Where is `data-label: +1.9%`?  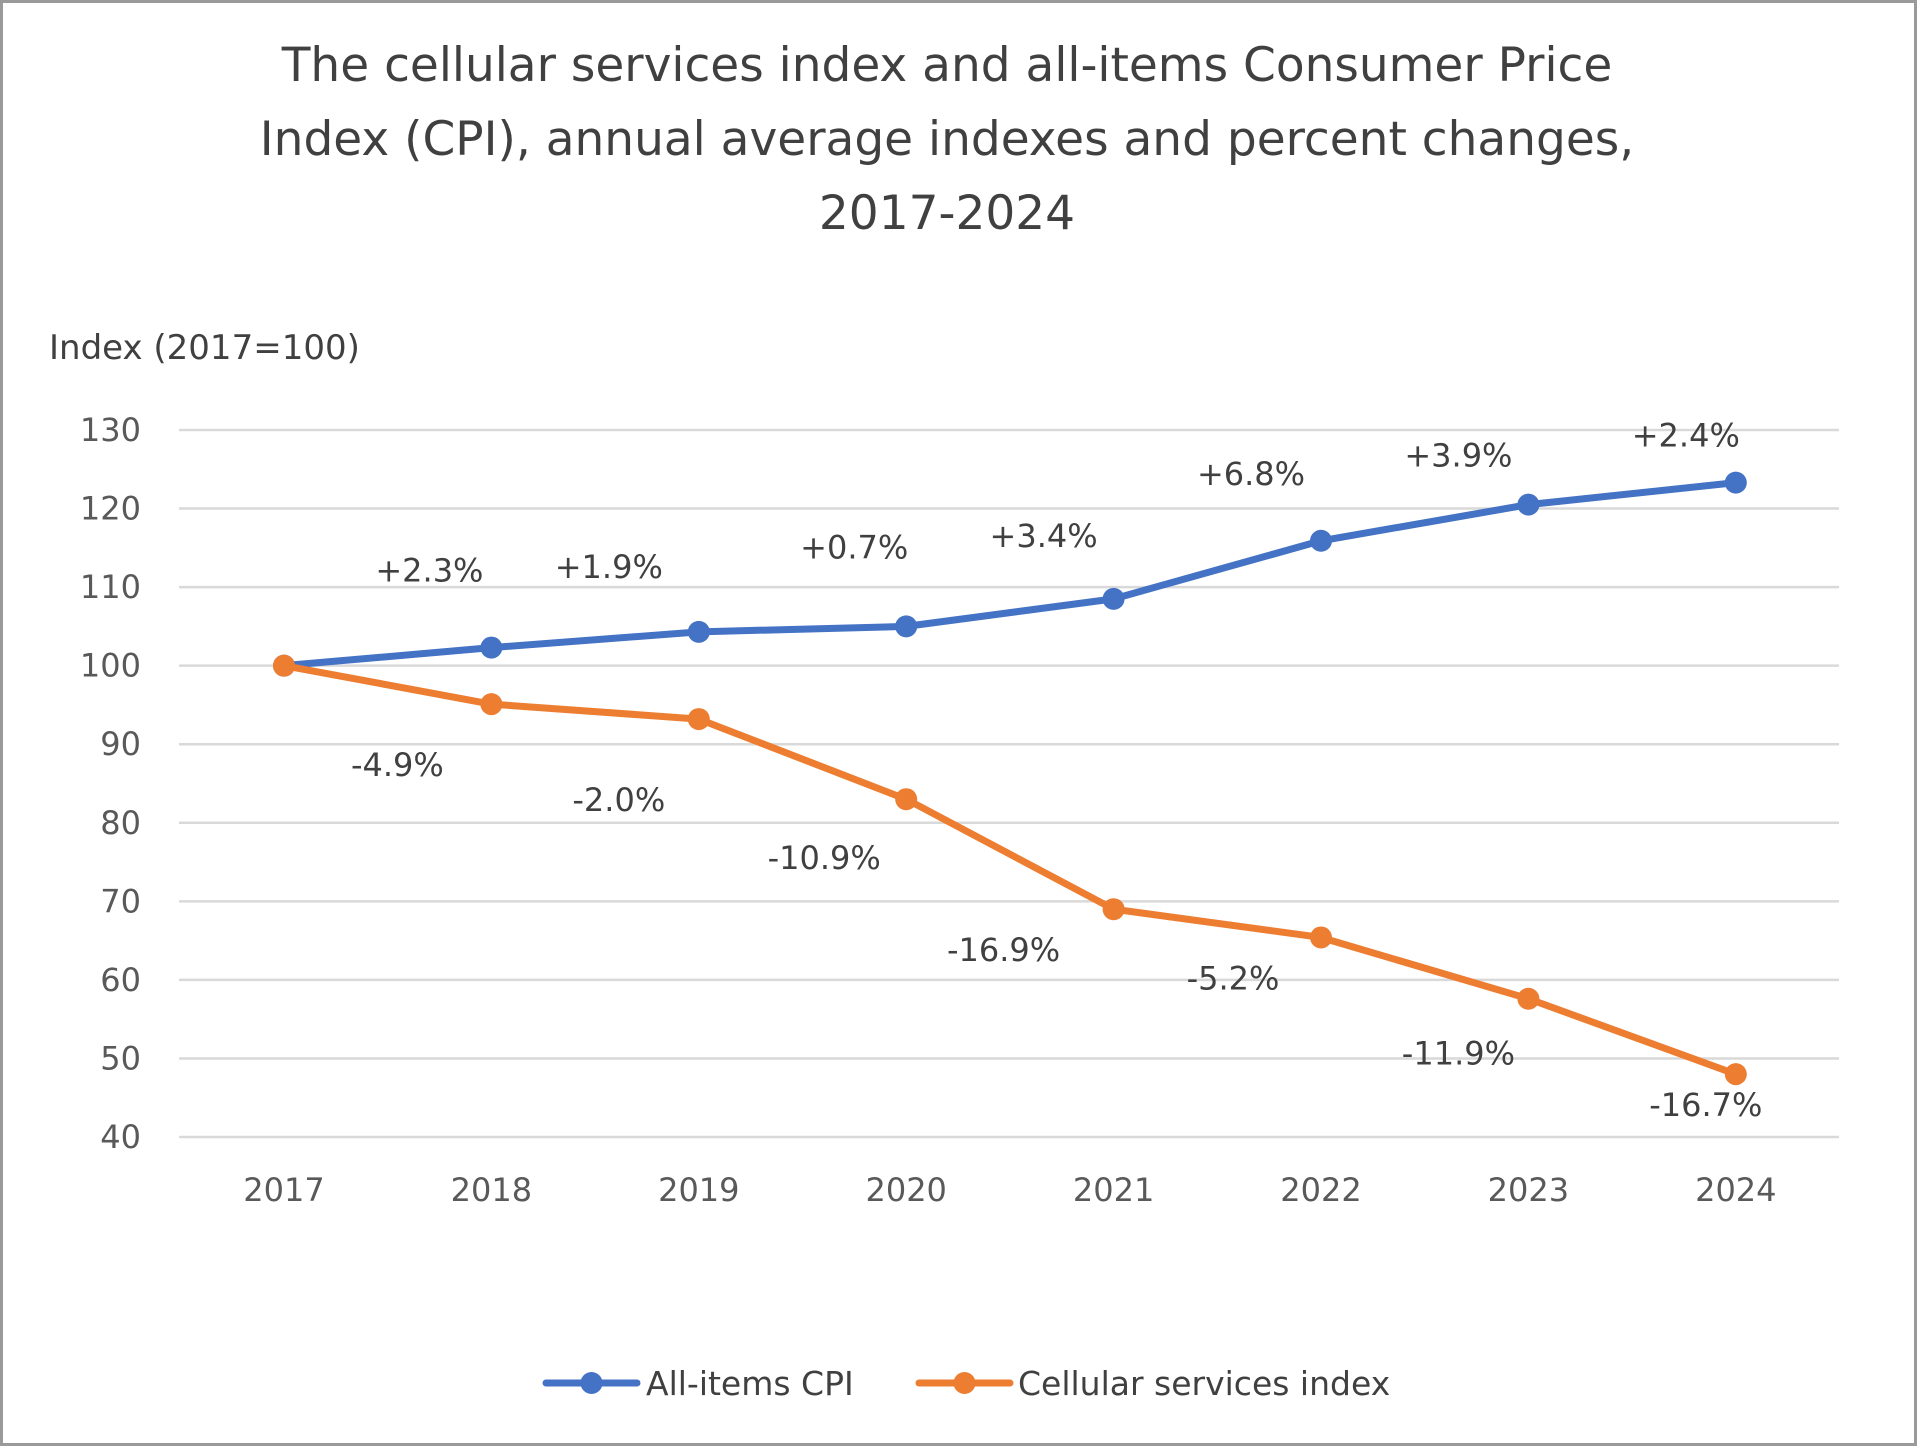
data-label: +1.9% is located at coordinates (609, 567).